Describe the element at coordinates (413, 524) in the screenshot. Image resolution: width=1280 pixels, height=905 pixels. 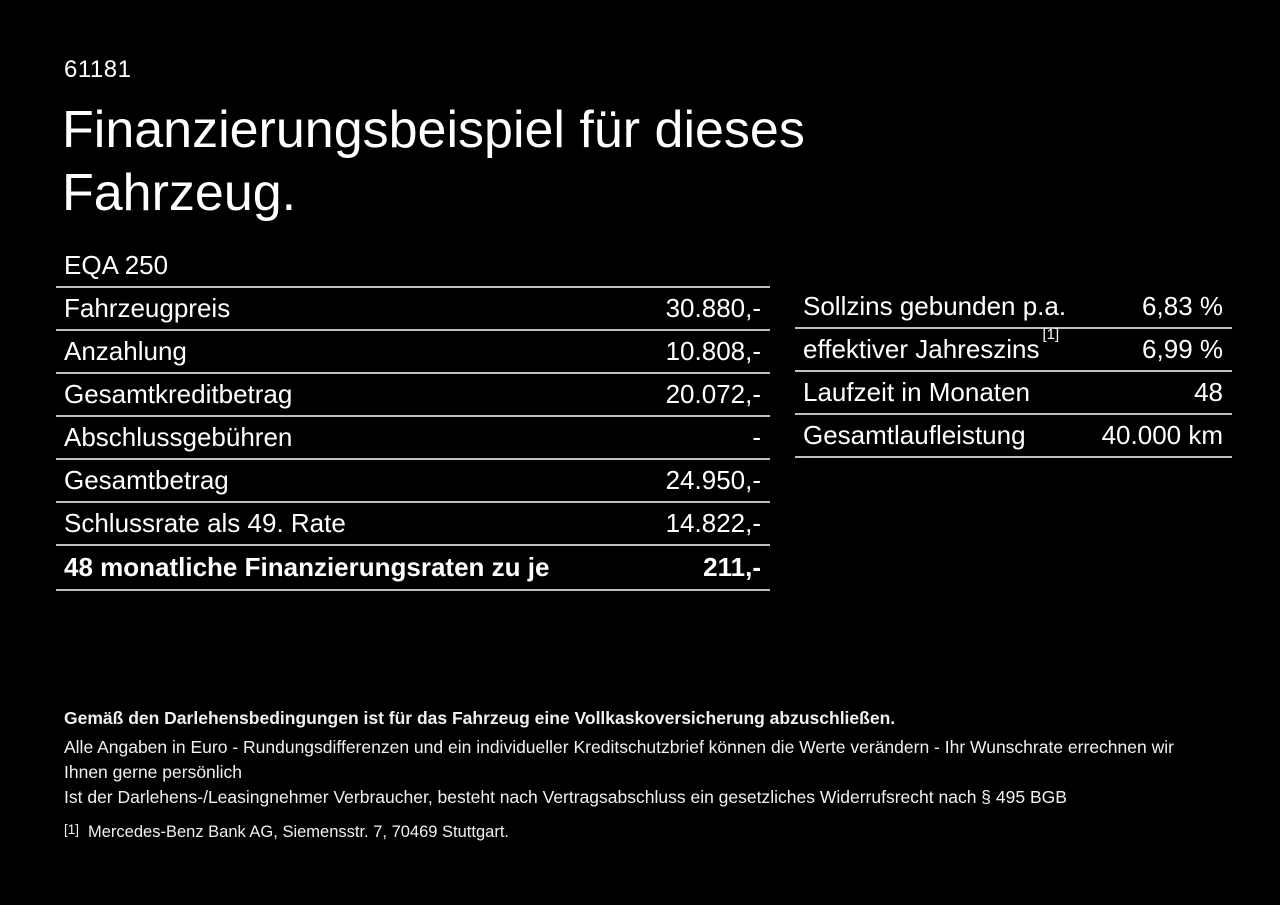
I see `table-row-schlussrate: Schlussrate als 49. Rate 14.822,-` at that location.